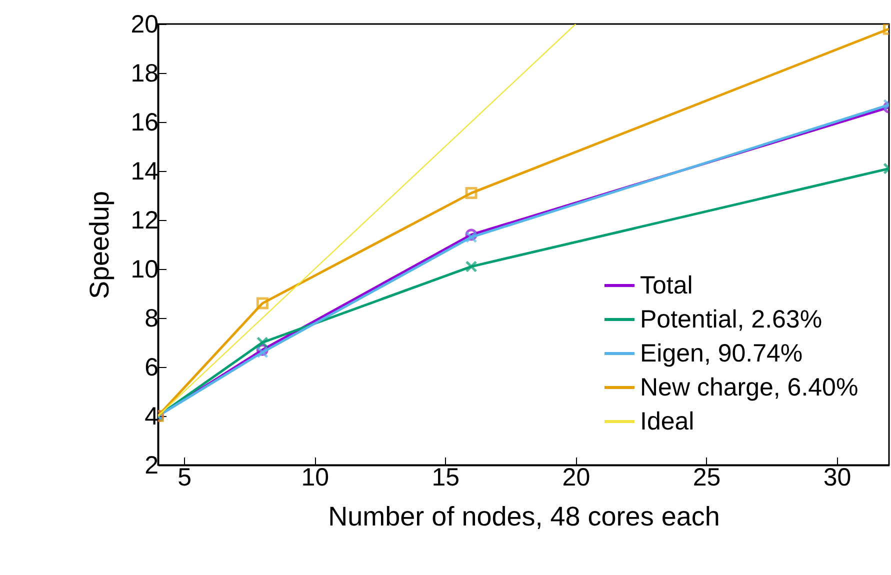  I want to click on y-tick-label: 8, so click(151, 318).